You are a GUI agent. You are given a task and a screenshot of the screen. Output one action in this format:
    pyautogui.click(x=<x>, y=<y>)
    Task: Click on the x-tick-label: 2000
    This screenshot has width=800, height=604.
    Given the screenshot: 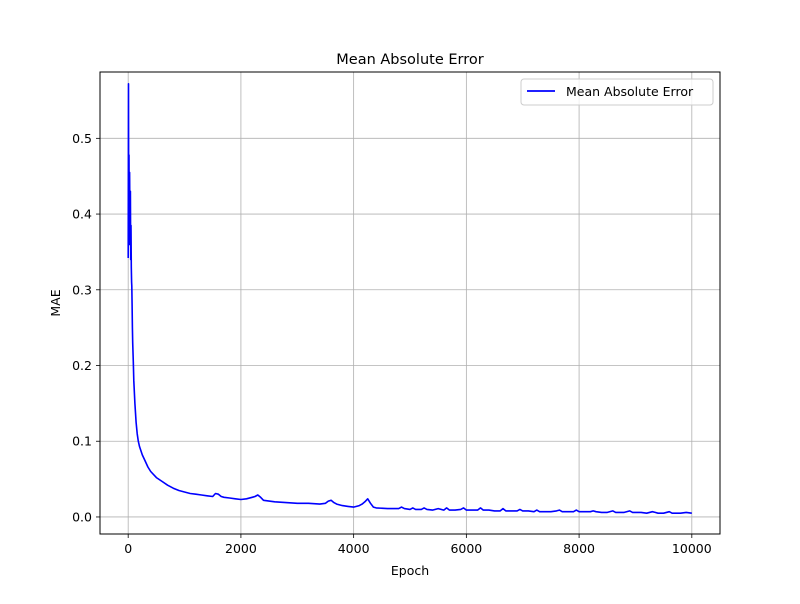 What is the action you would take?
    pyautogui.click(x=241, y=548)
    